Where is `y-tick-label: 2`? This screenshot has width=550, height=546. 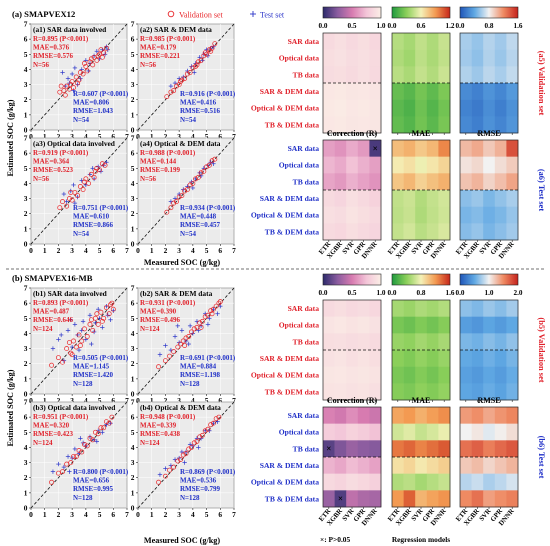
y-tick-label: 2 is located at coordinates (133, 363).